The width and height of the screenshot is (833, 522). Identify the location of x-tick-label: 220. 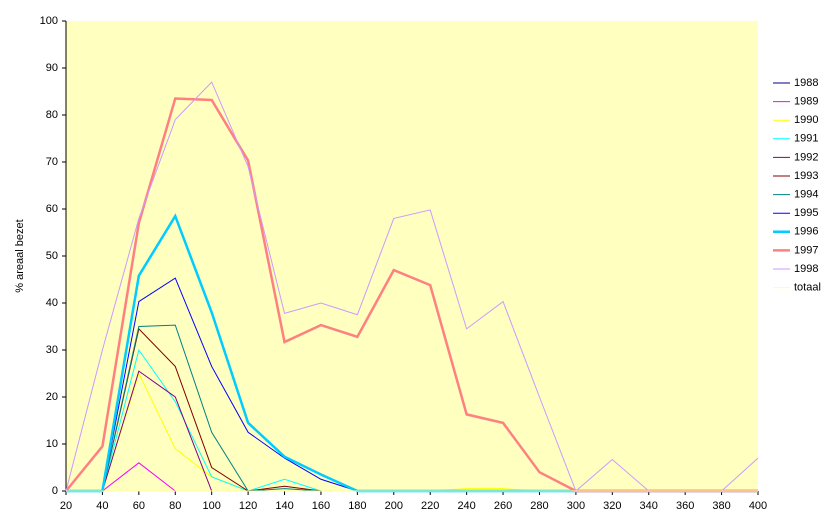
(430, 506).